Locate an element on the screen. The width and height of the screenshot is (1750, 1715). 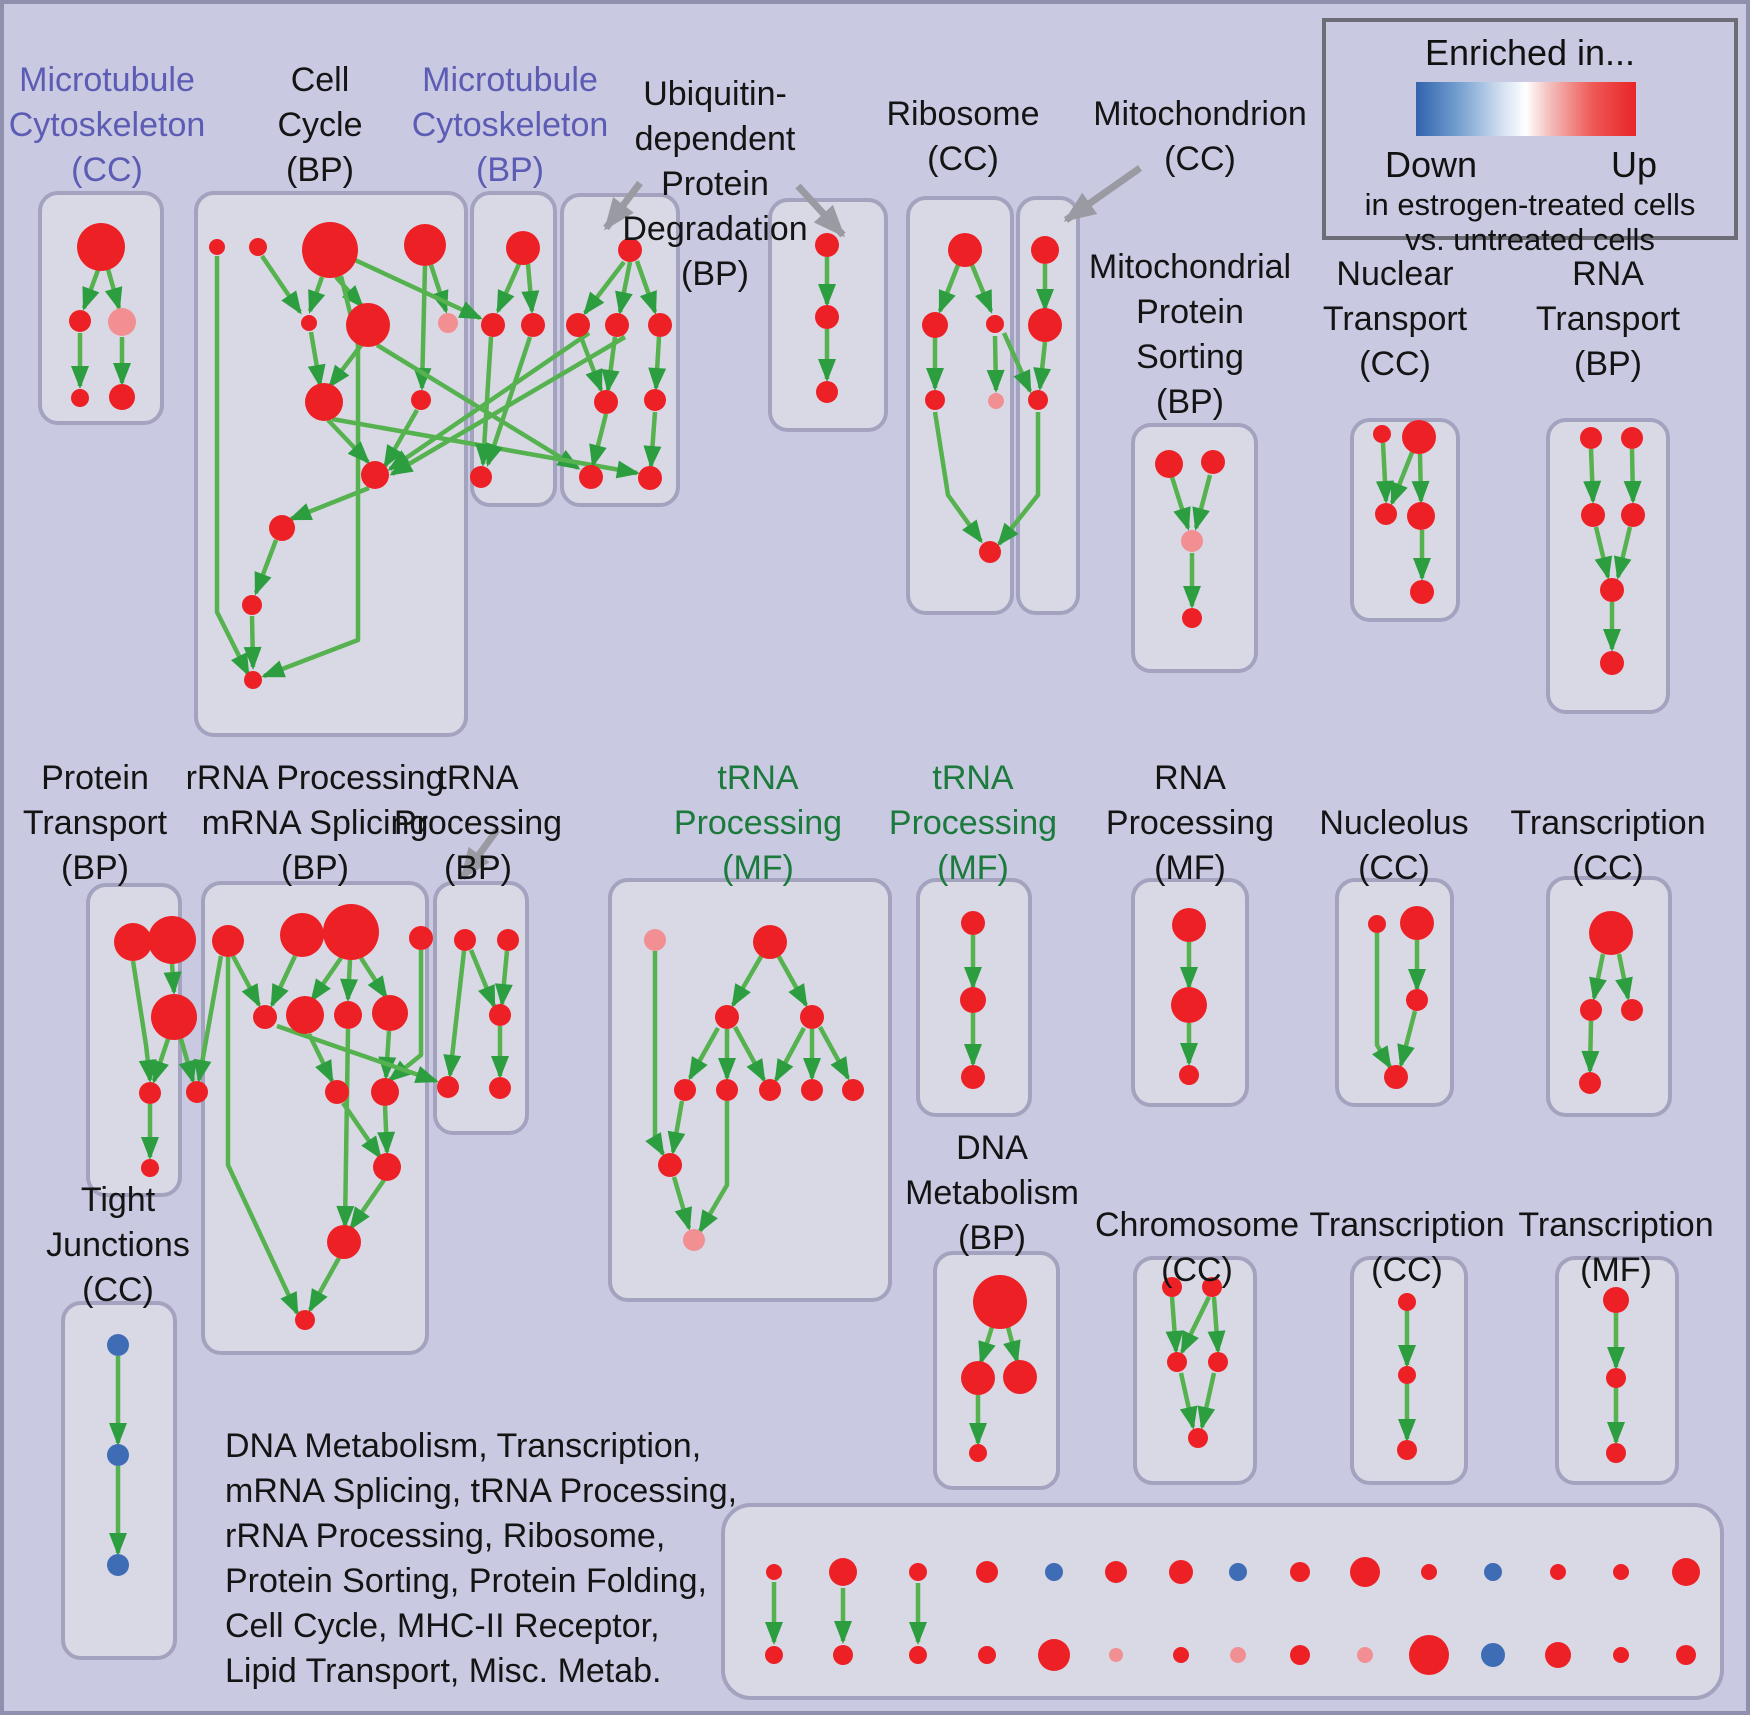
cluster-label-trna-processing-mf-large: tRNA Processing (MF) is located at coordinates (758, 823).